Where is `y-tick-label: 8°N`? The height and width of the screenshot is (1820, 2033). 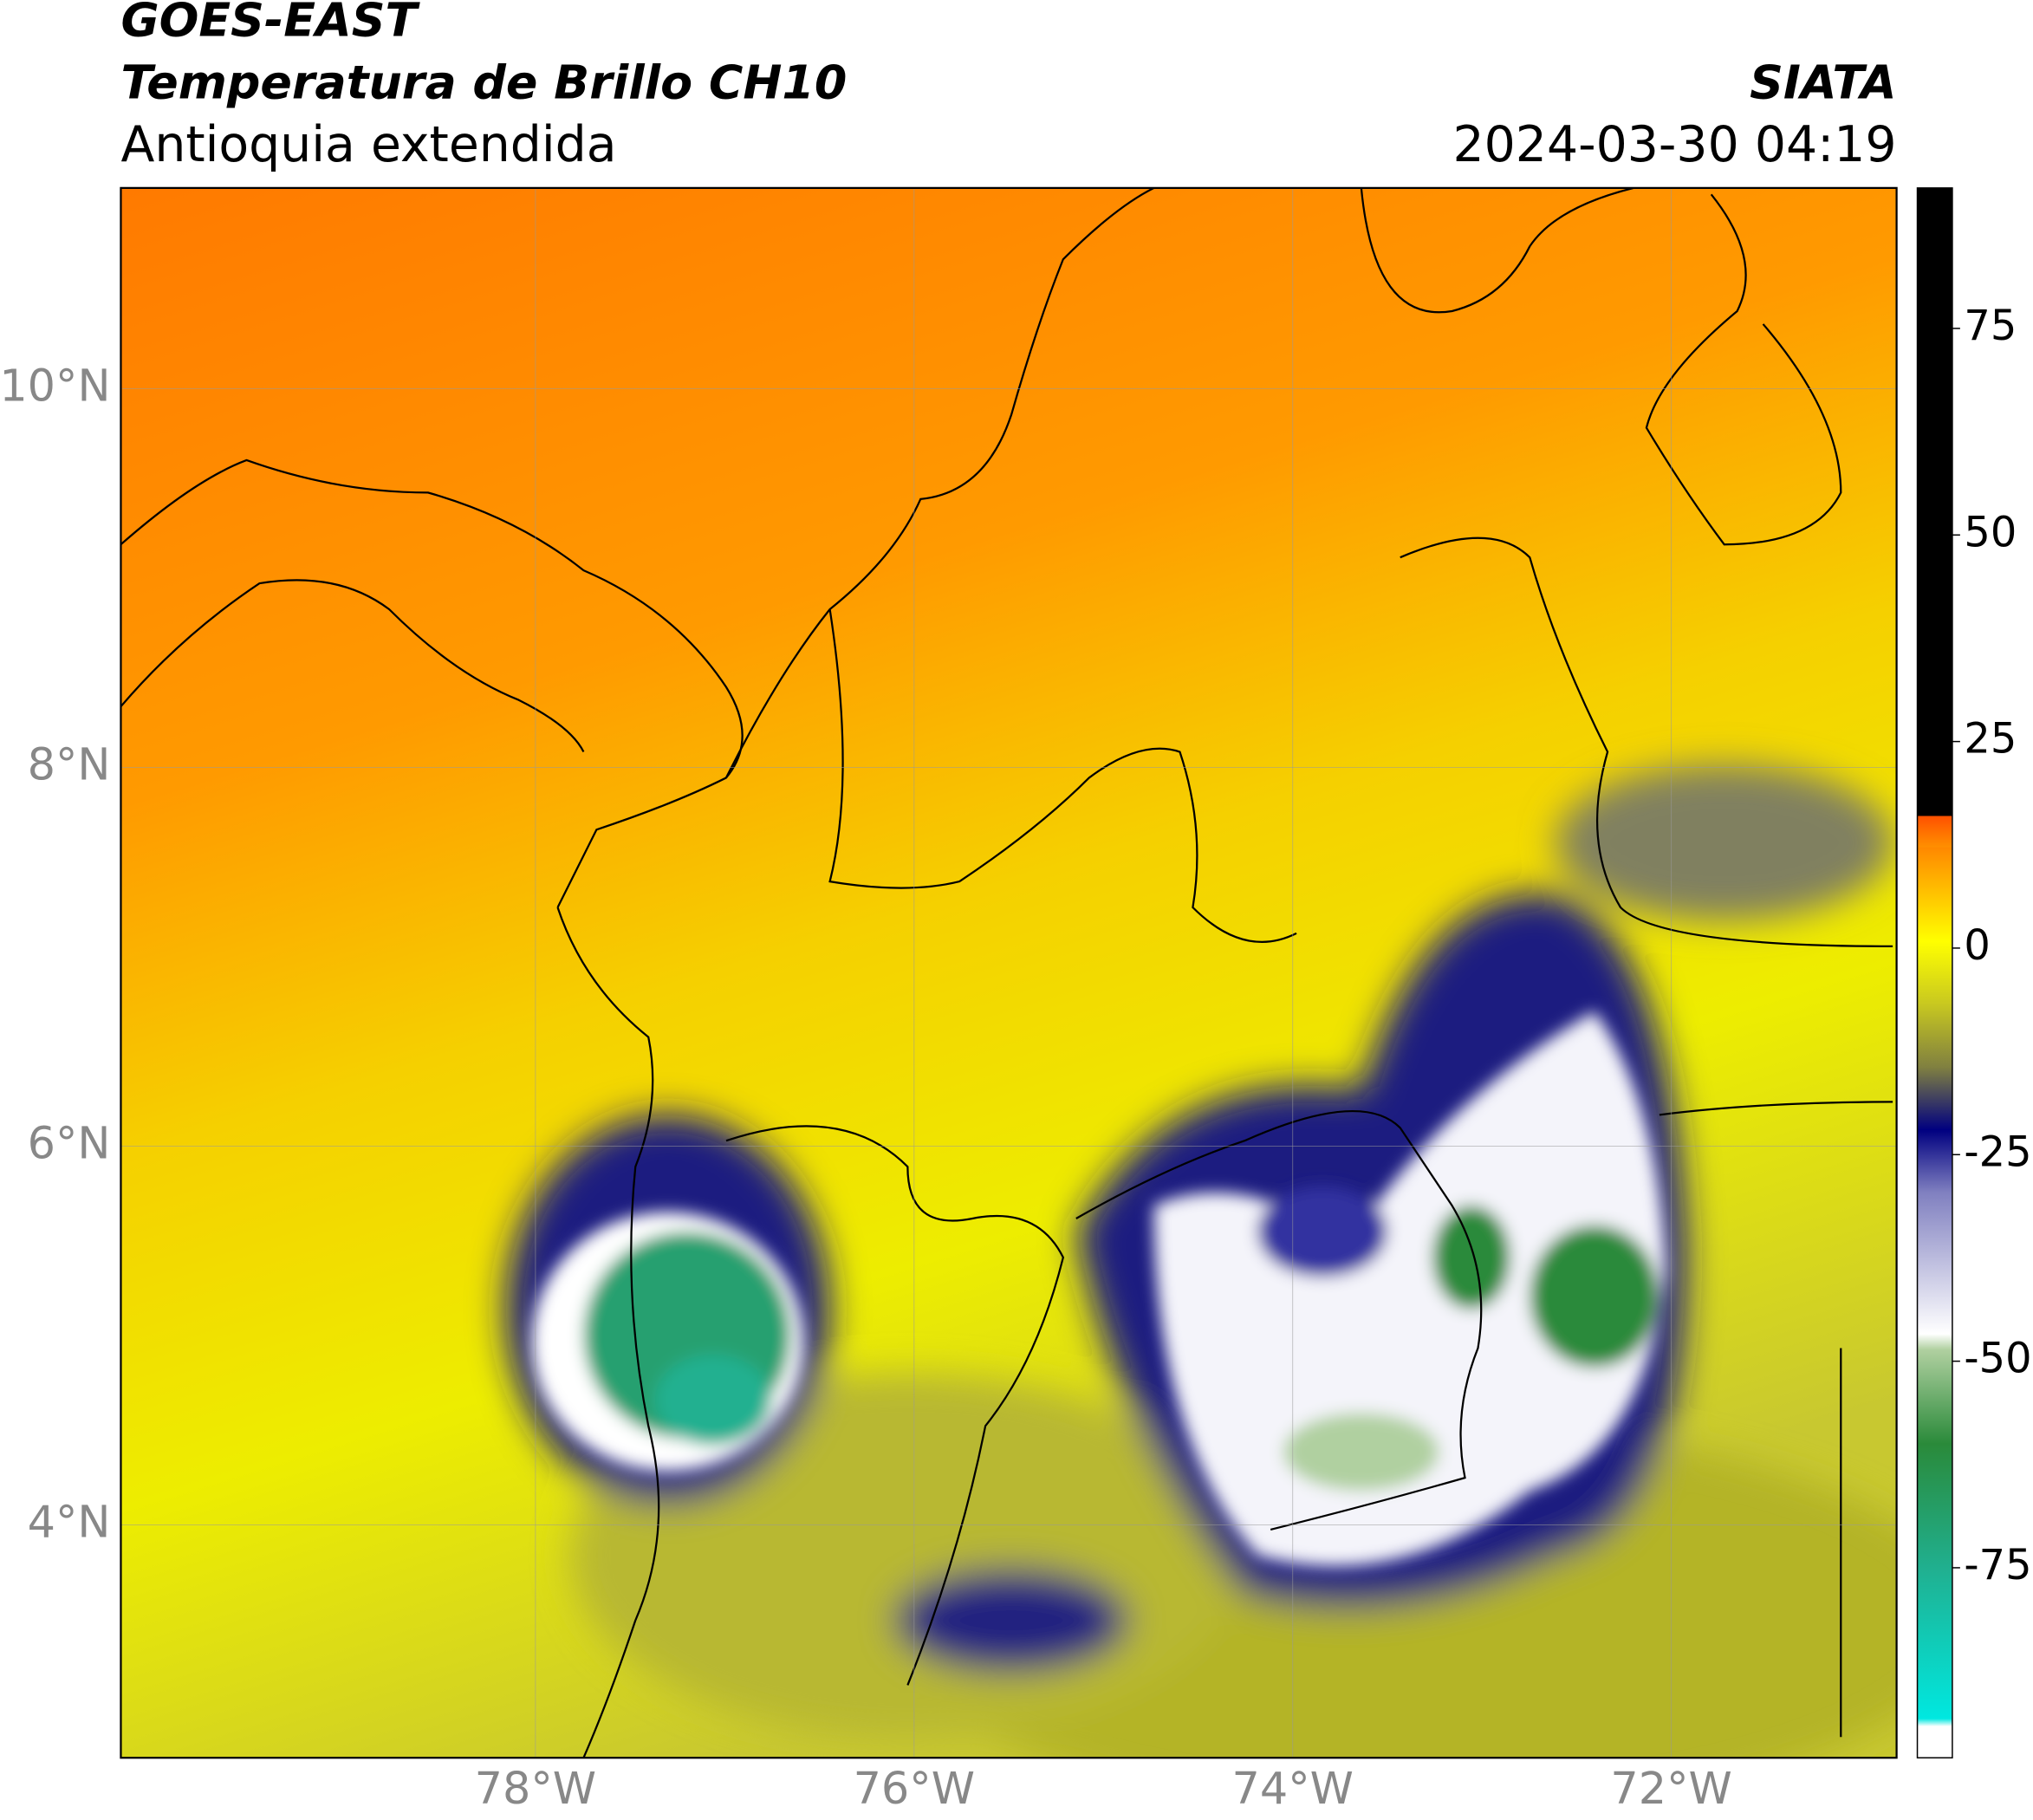
y-tick-label: 8°N is located at coordinates (69, 764).